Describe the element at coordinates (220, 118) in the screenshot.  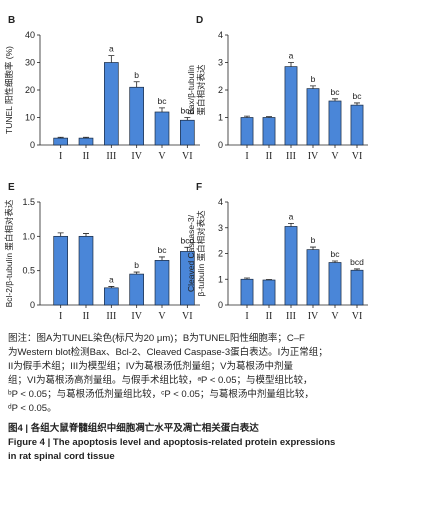
I see `y-tick-label: 1` at that location.